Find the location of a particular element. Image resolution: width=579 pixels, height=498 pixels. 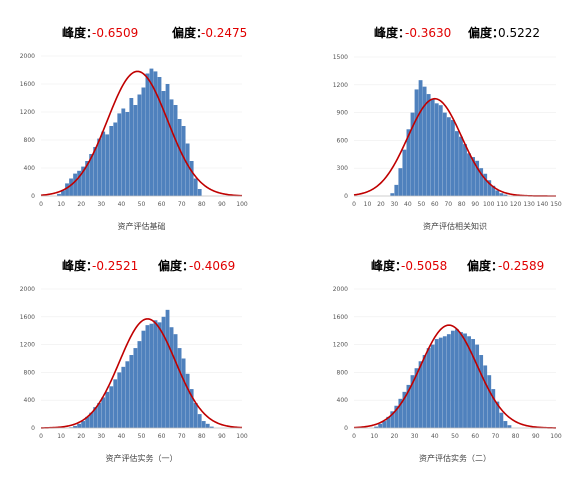

y-tick-label: 1500 is located at coordinates (340, 57).